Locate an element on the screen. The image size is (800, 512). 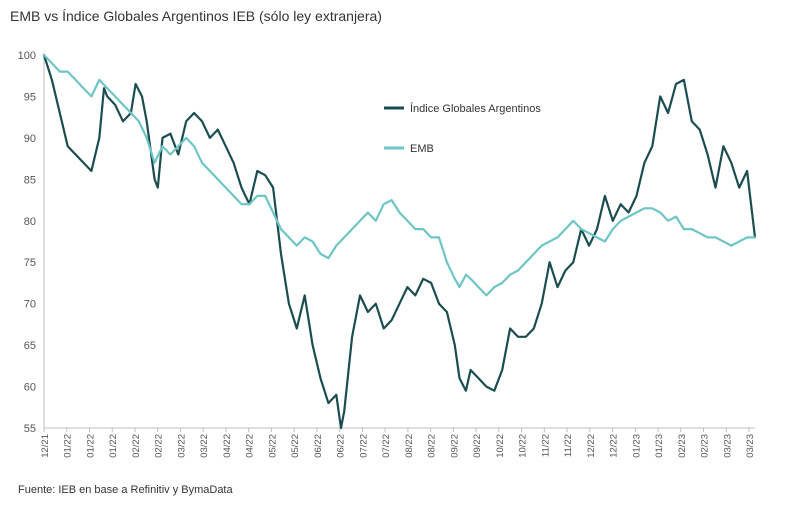
y-tick-label: 80 is located at coordinates (30, 222).